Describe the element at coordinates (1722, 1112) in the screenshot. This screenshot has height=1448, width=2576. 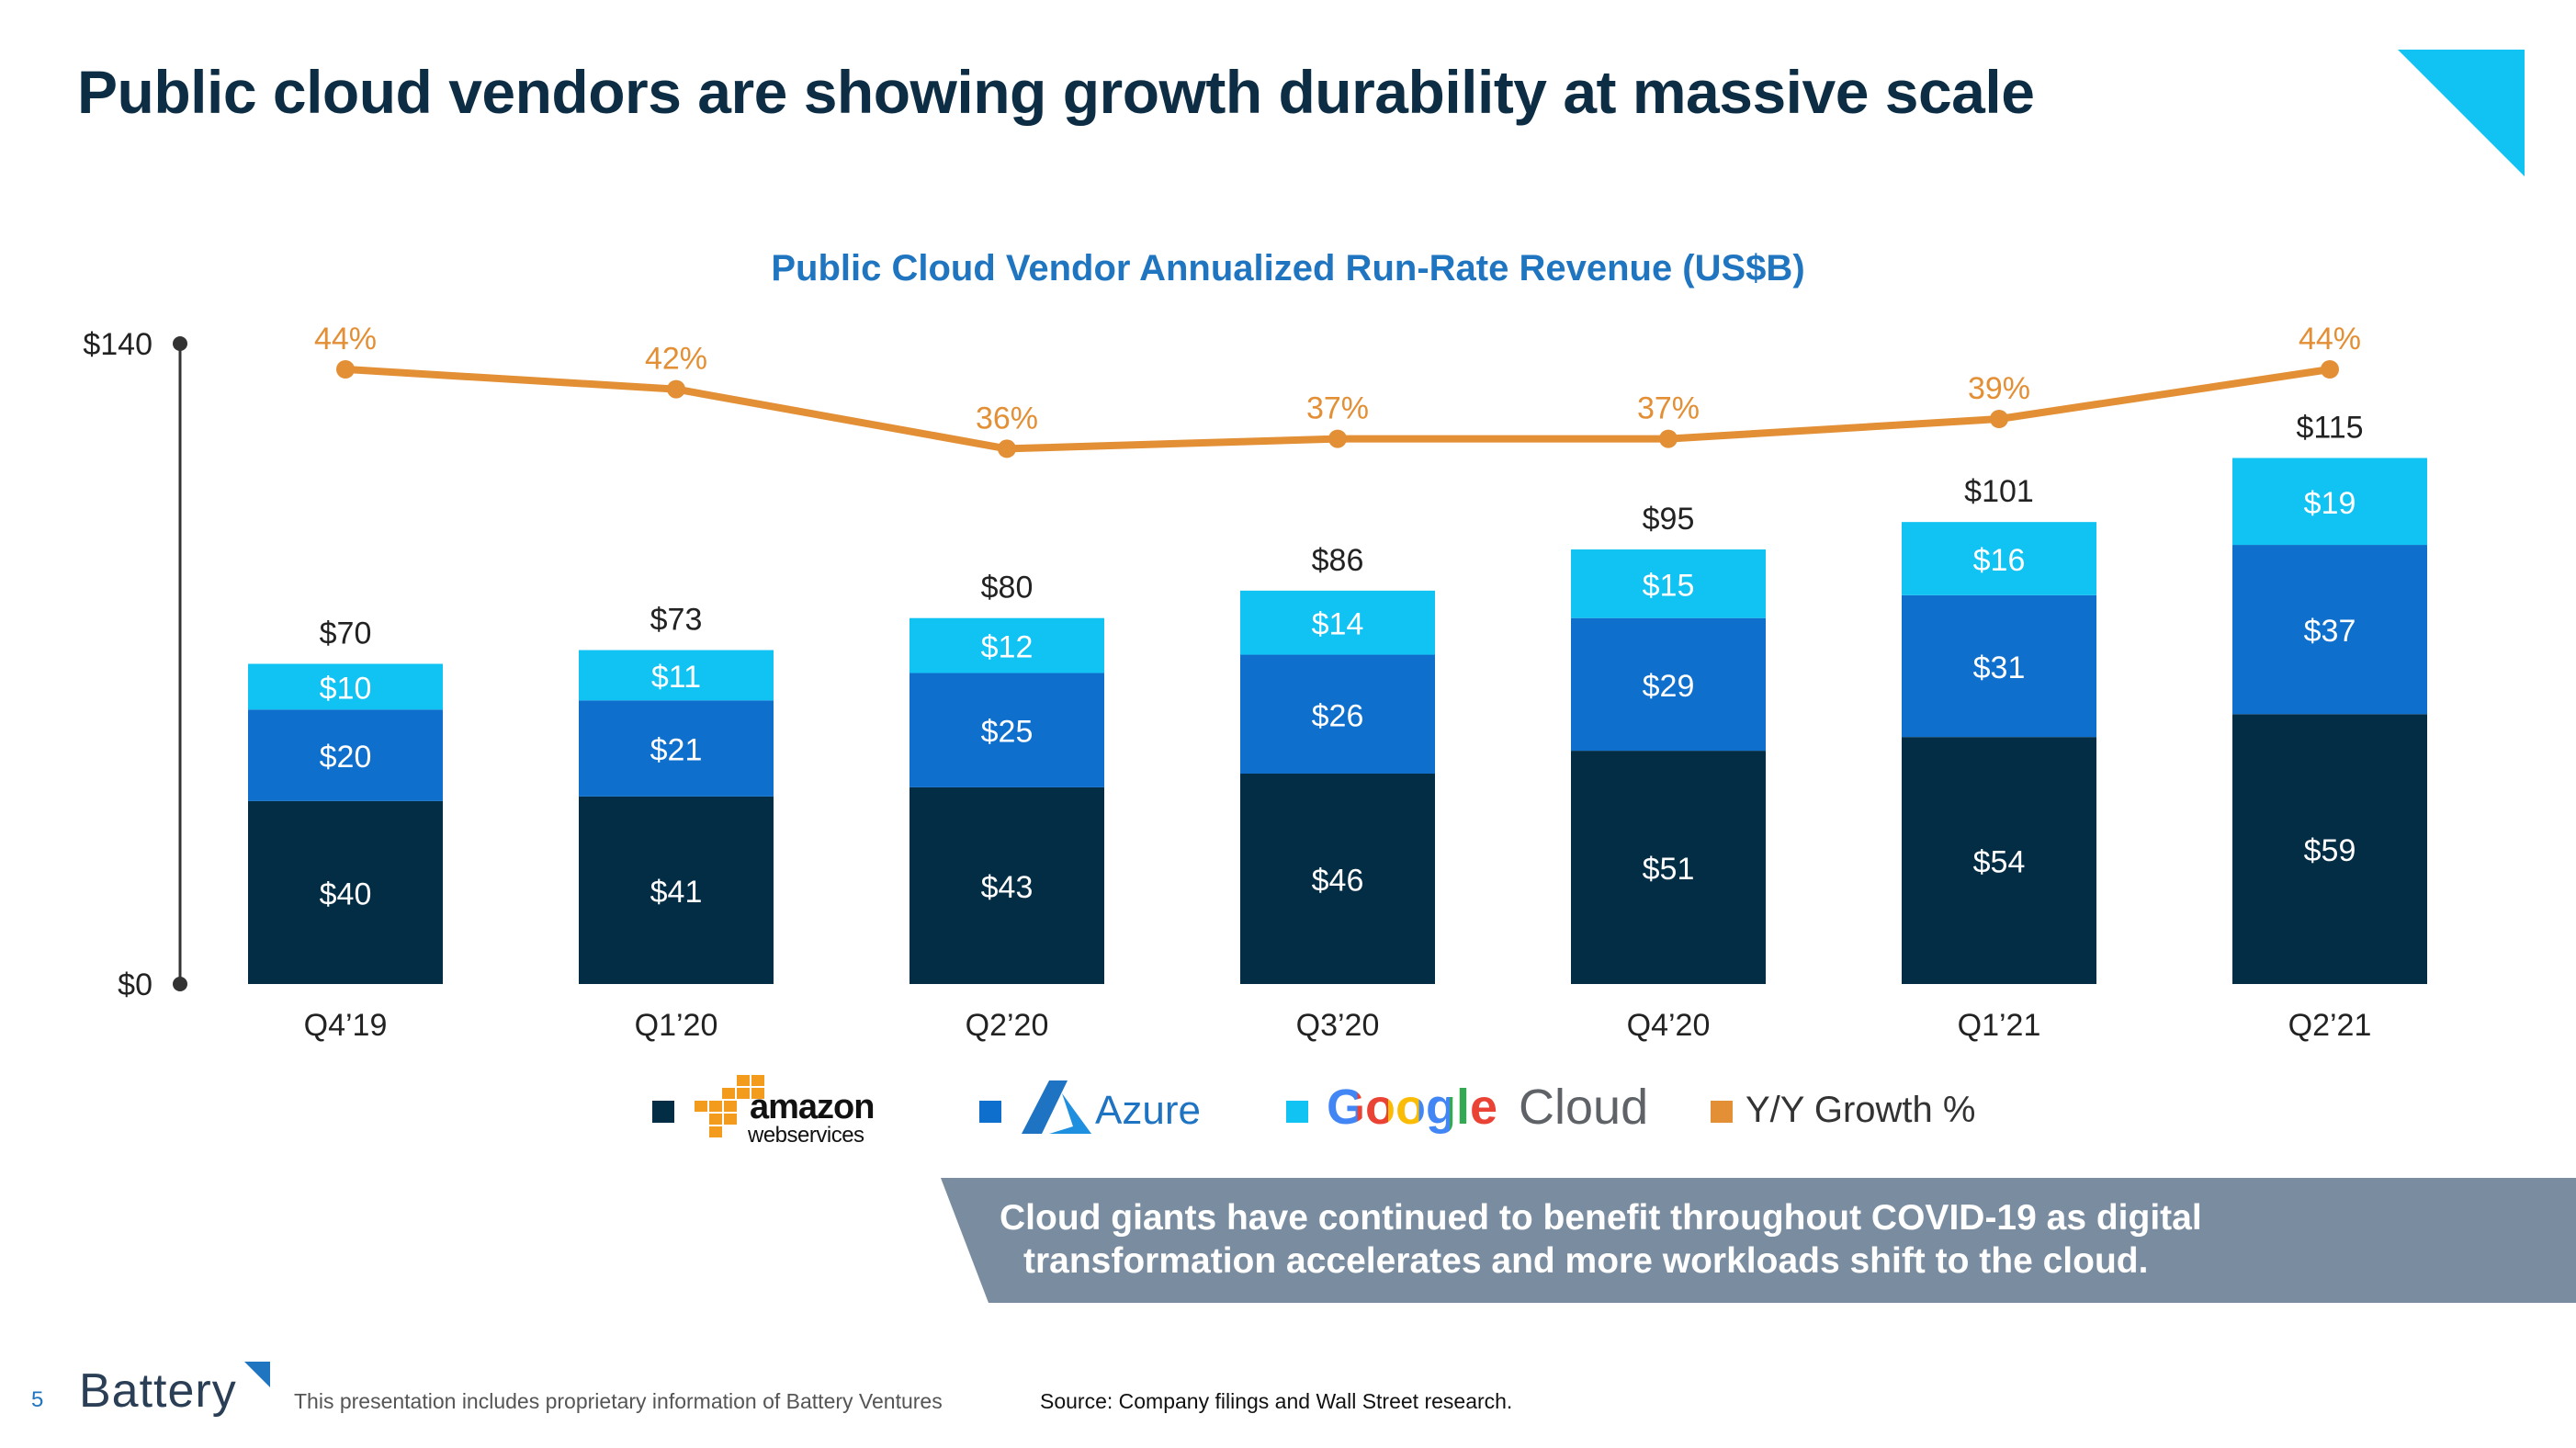
I see `legend-swatch-growth` at that location.